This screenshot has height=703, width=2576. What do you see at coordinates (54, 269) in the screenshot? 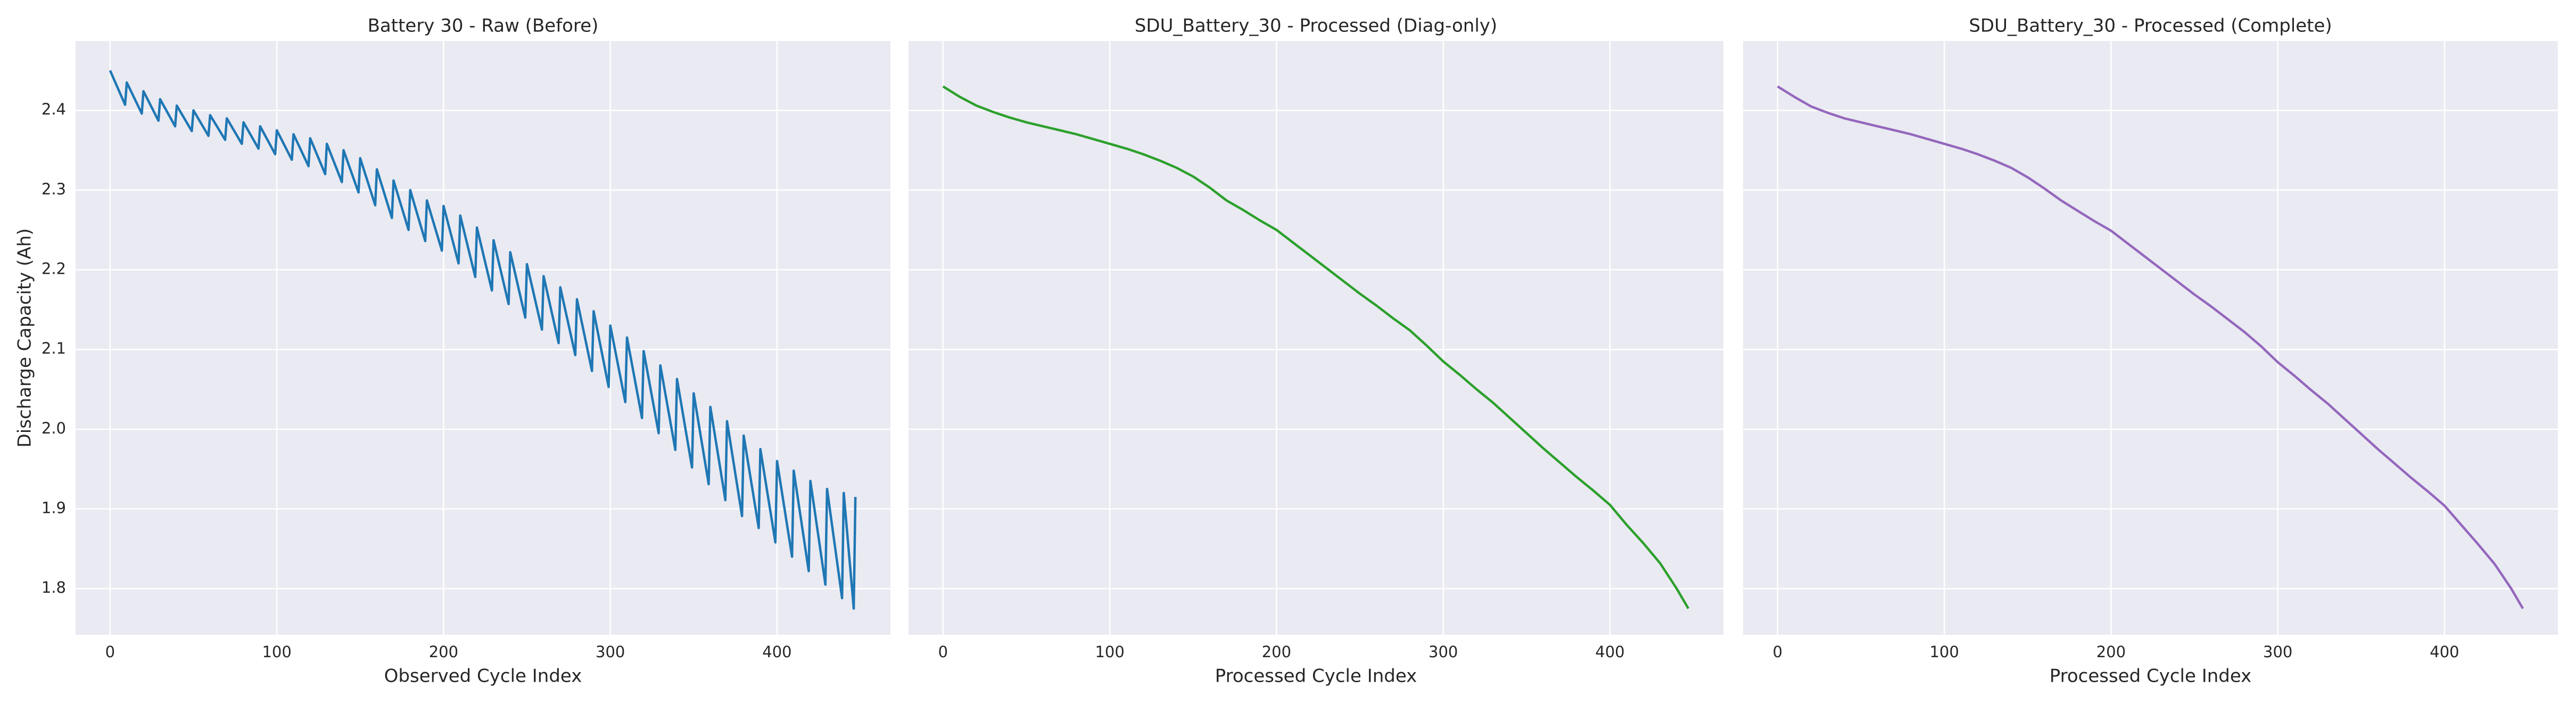
I see `y-tick-label: 2.2` at bounding box center [54, 269].